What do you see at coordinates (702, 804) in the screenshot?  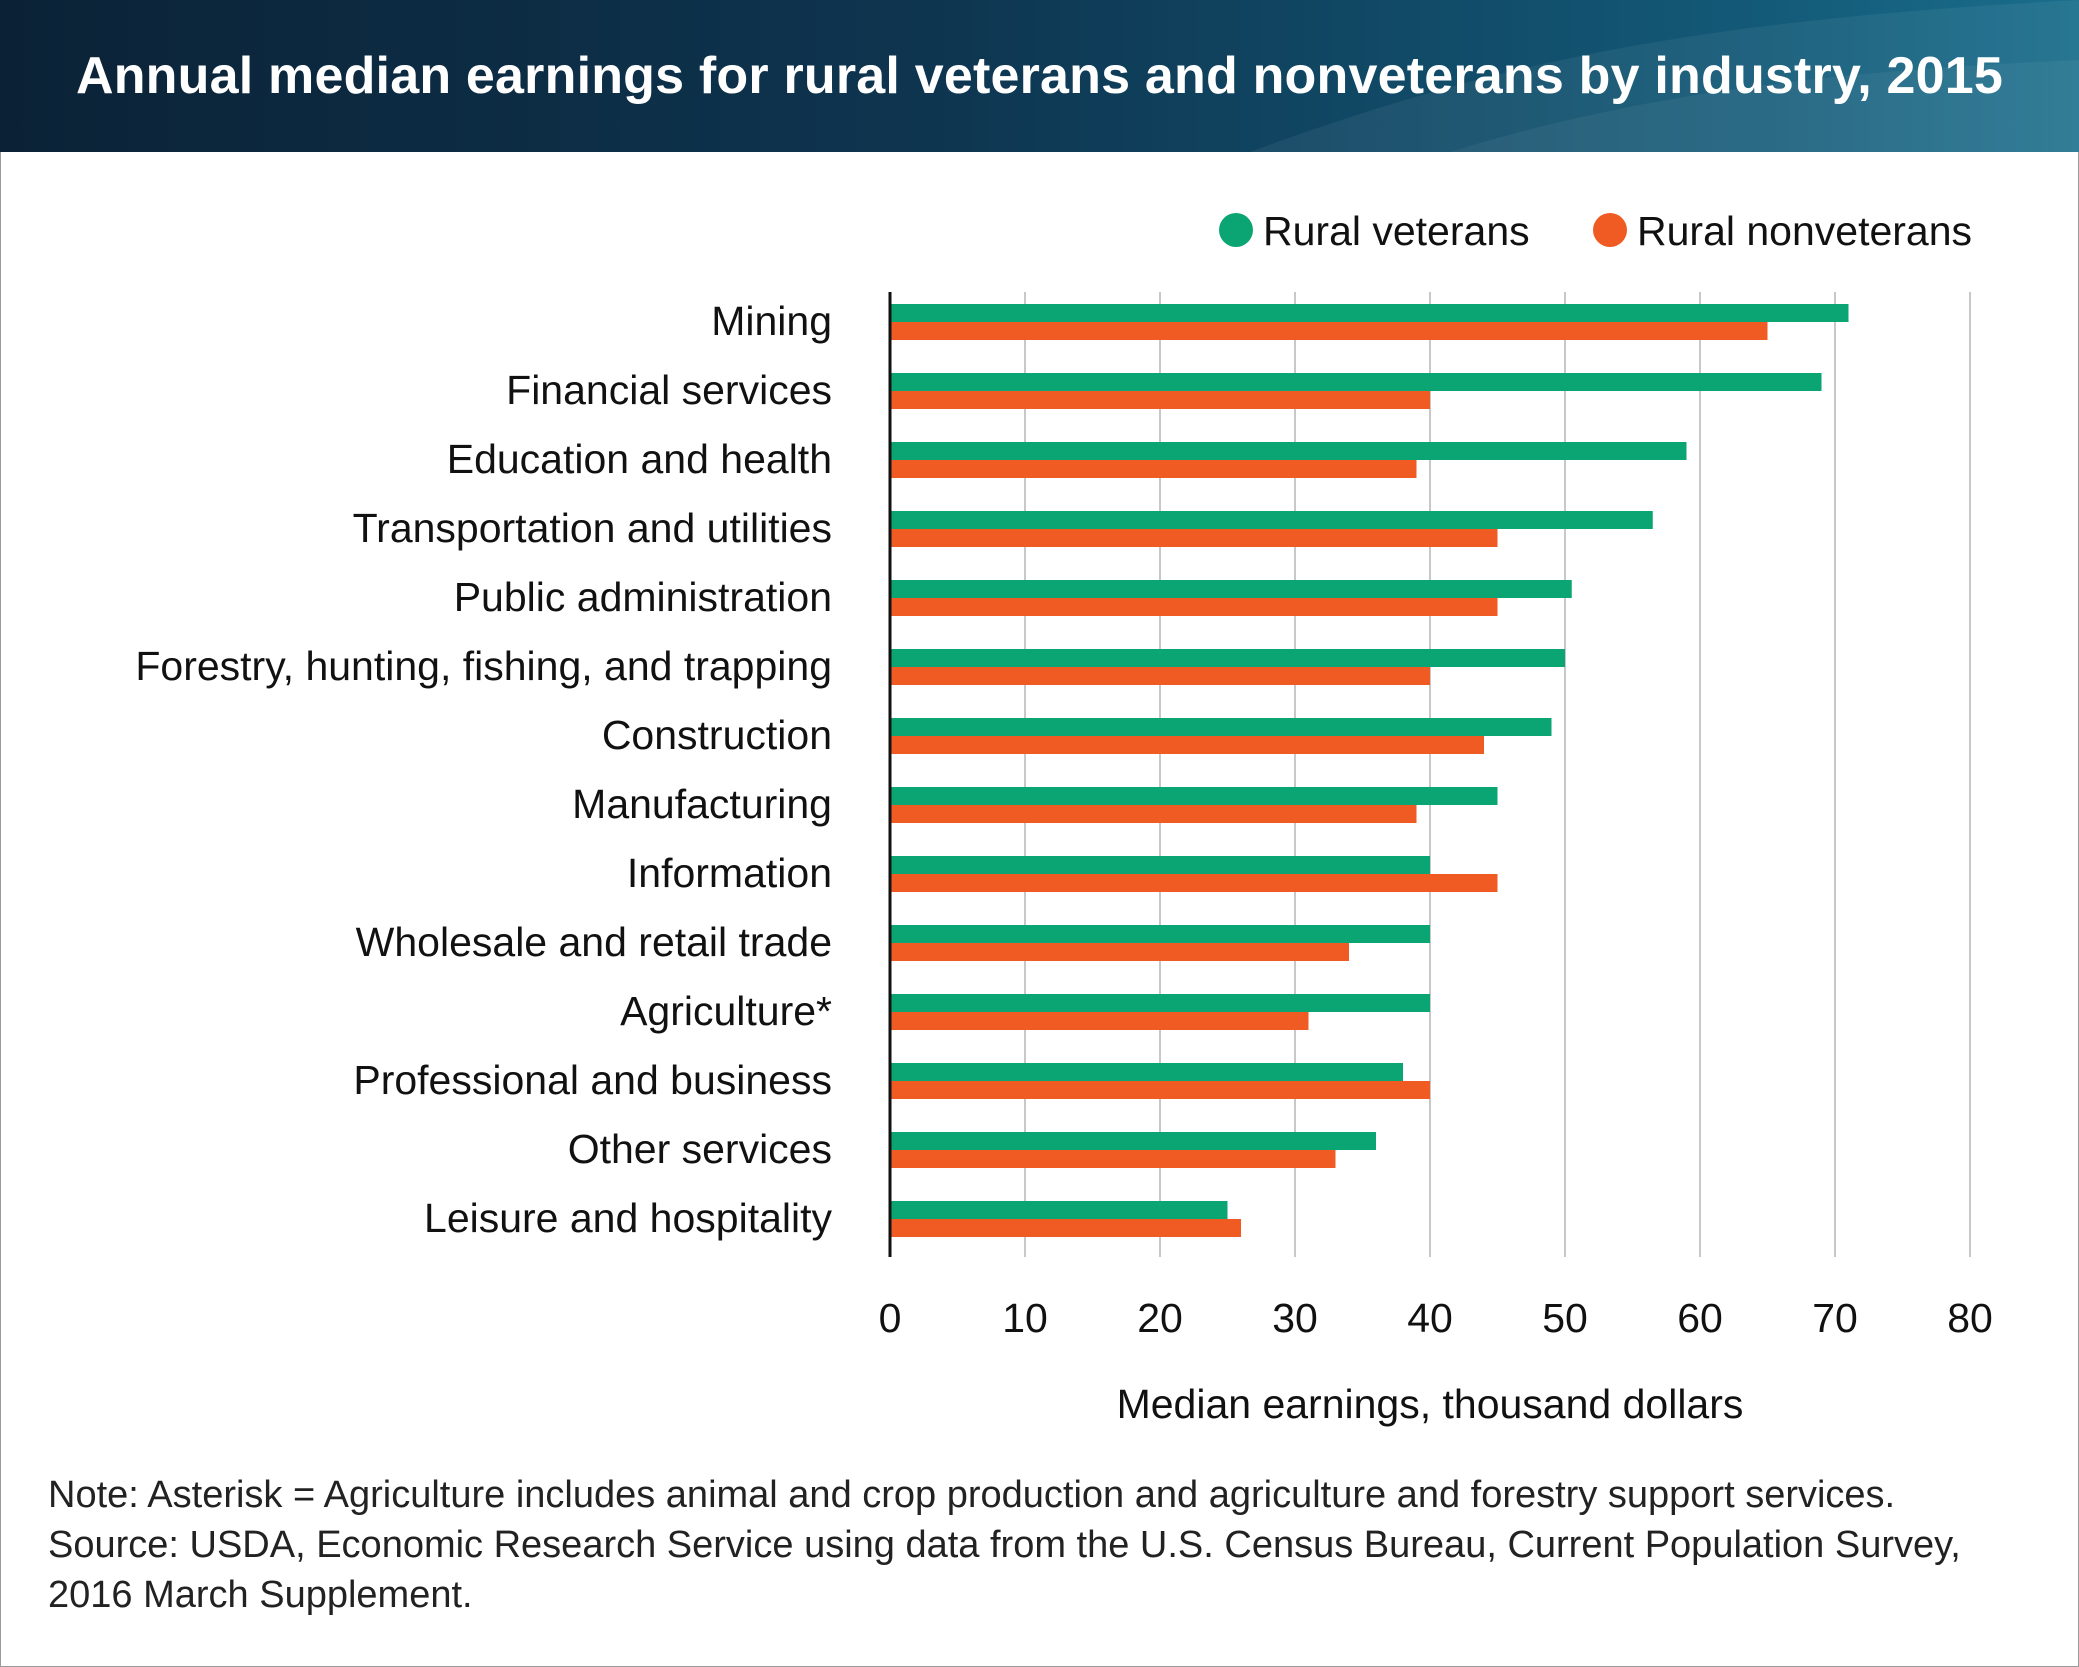 I see `category-label: Manufacturing` at bounding box center [702, 804].